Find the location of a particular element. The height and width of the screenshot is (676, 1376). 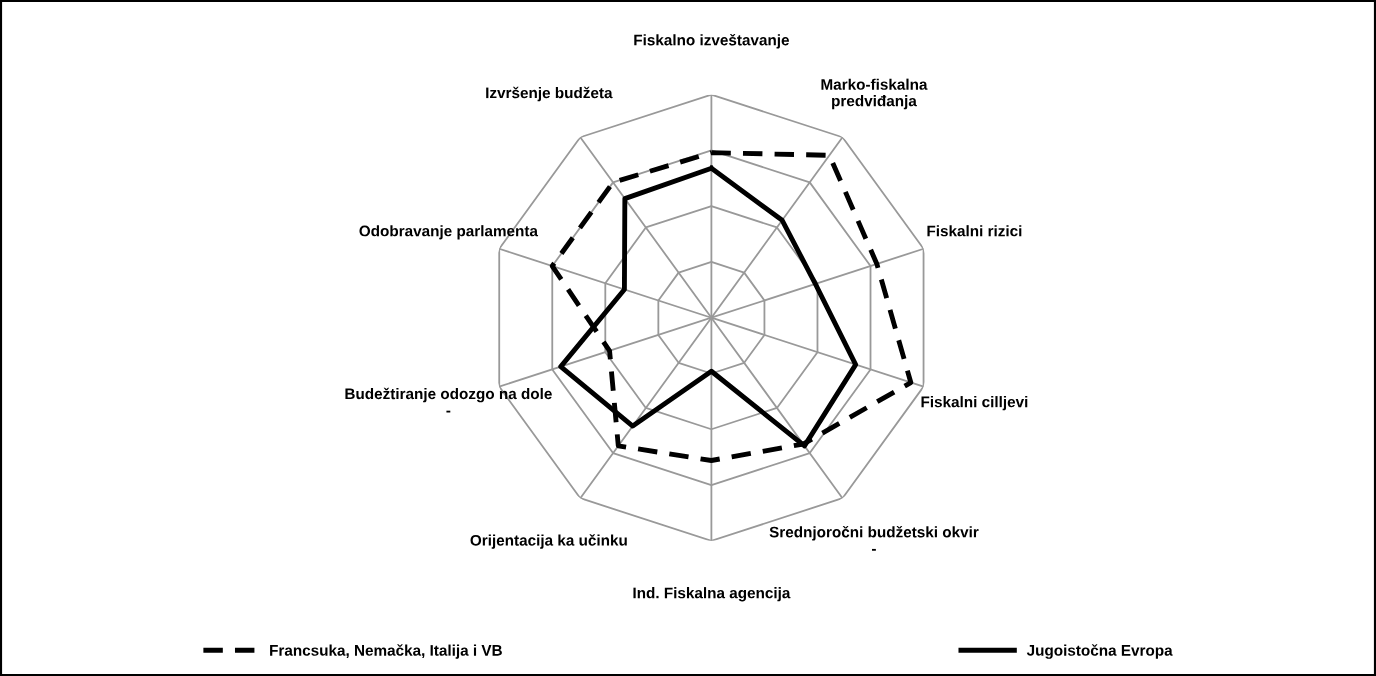

spoke-label: Ind. Fiskalna agencija is located at coordinates (712, 594).